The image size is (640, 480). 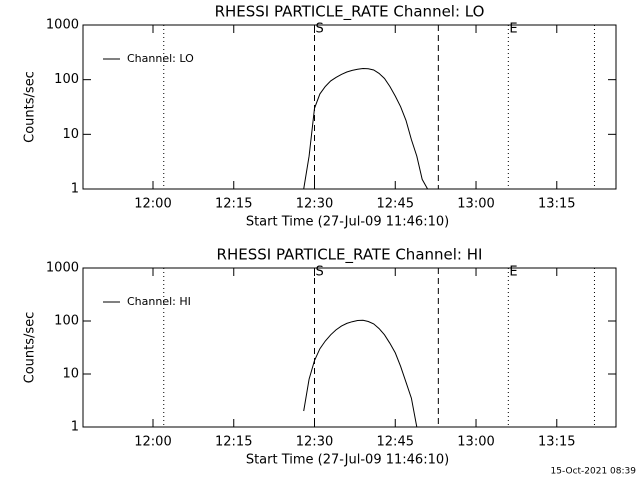 I want to click on footer: 15-Oct-2021 08:39, so click(x=594, y=472).